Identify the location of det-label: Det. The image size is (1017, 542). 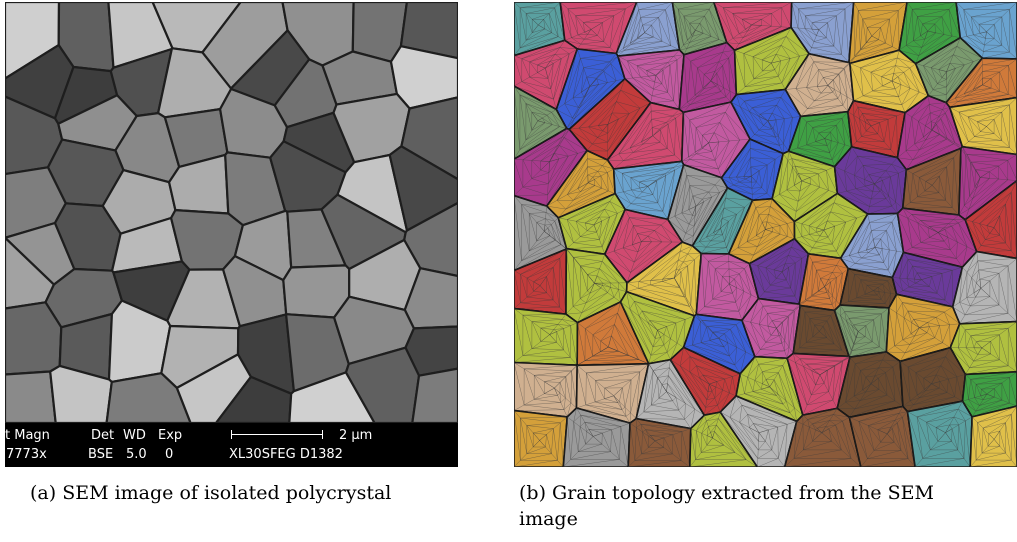
(103, 435).